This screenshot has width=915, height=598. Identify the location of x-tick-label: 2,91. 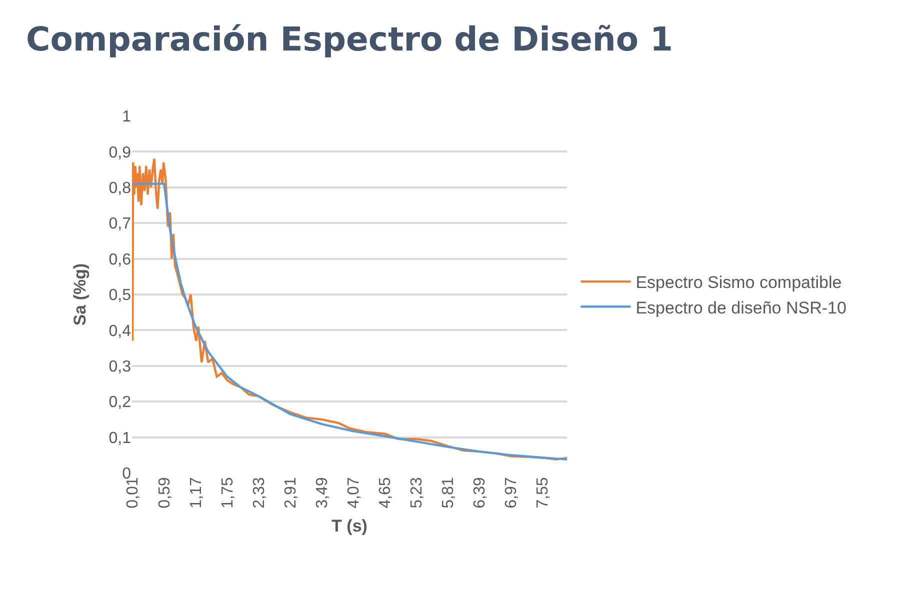
(291, 492).